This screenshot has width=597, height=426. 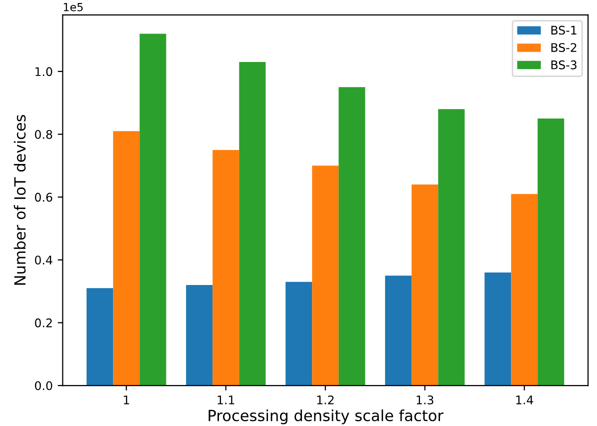 What do you see at coordinates (73, 7) in the screenshot?
I see `text: 1e5` at bounding box center [73, 7].